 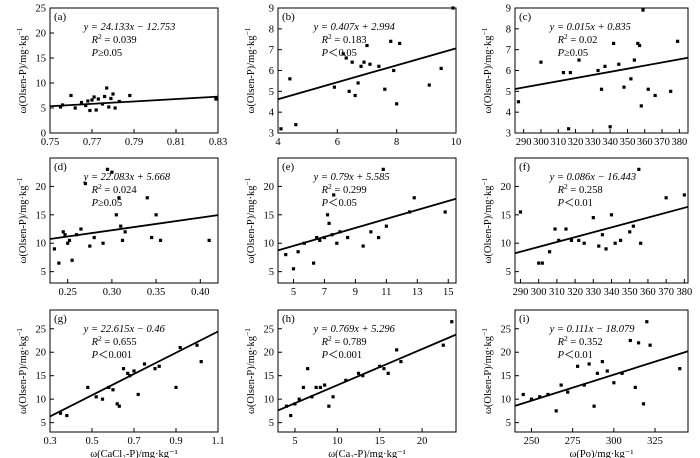 I want to click on regression-equation: y = 0.015x + 0.835, so click(x=590, y=27).